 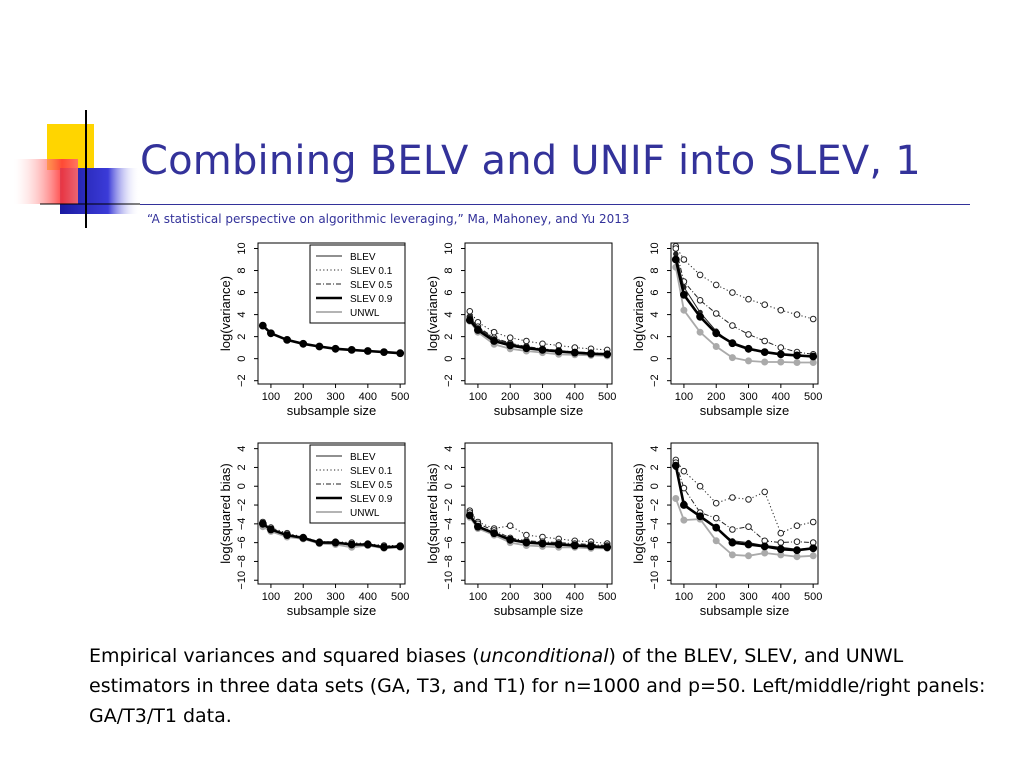 What do you see at coordinates (655, 542) in the screenshot?
I see `y-tick-label: −6` at bounding box center [655, 542].